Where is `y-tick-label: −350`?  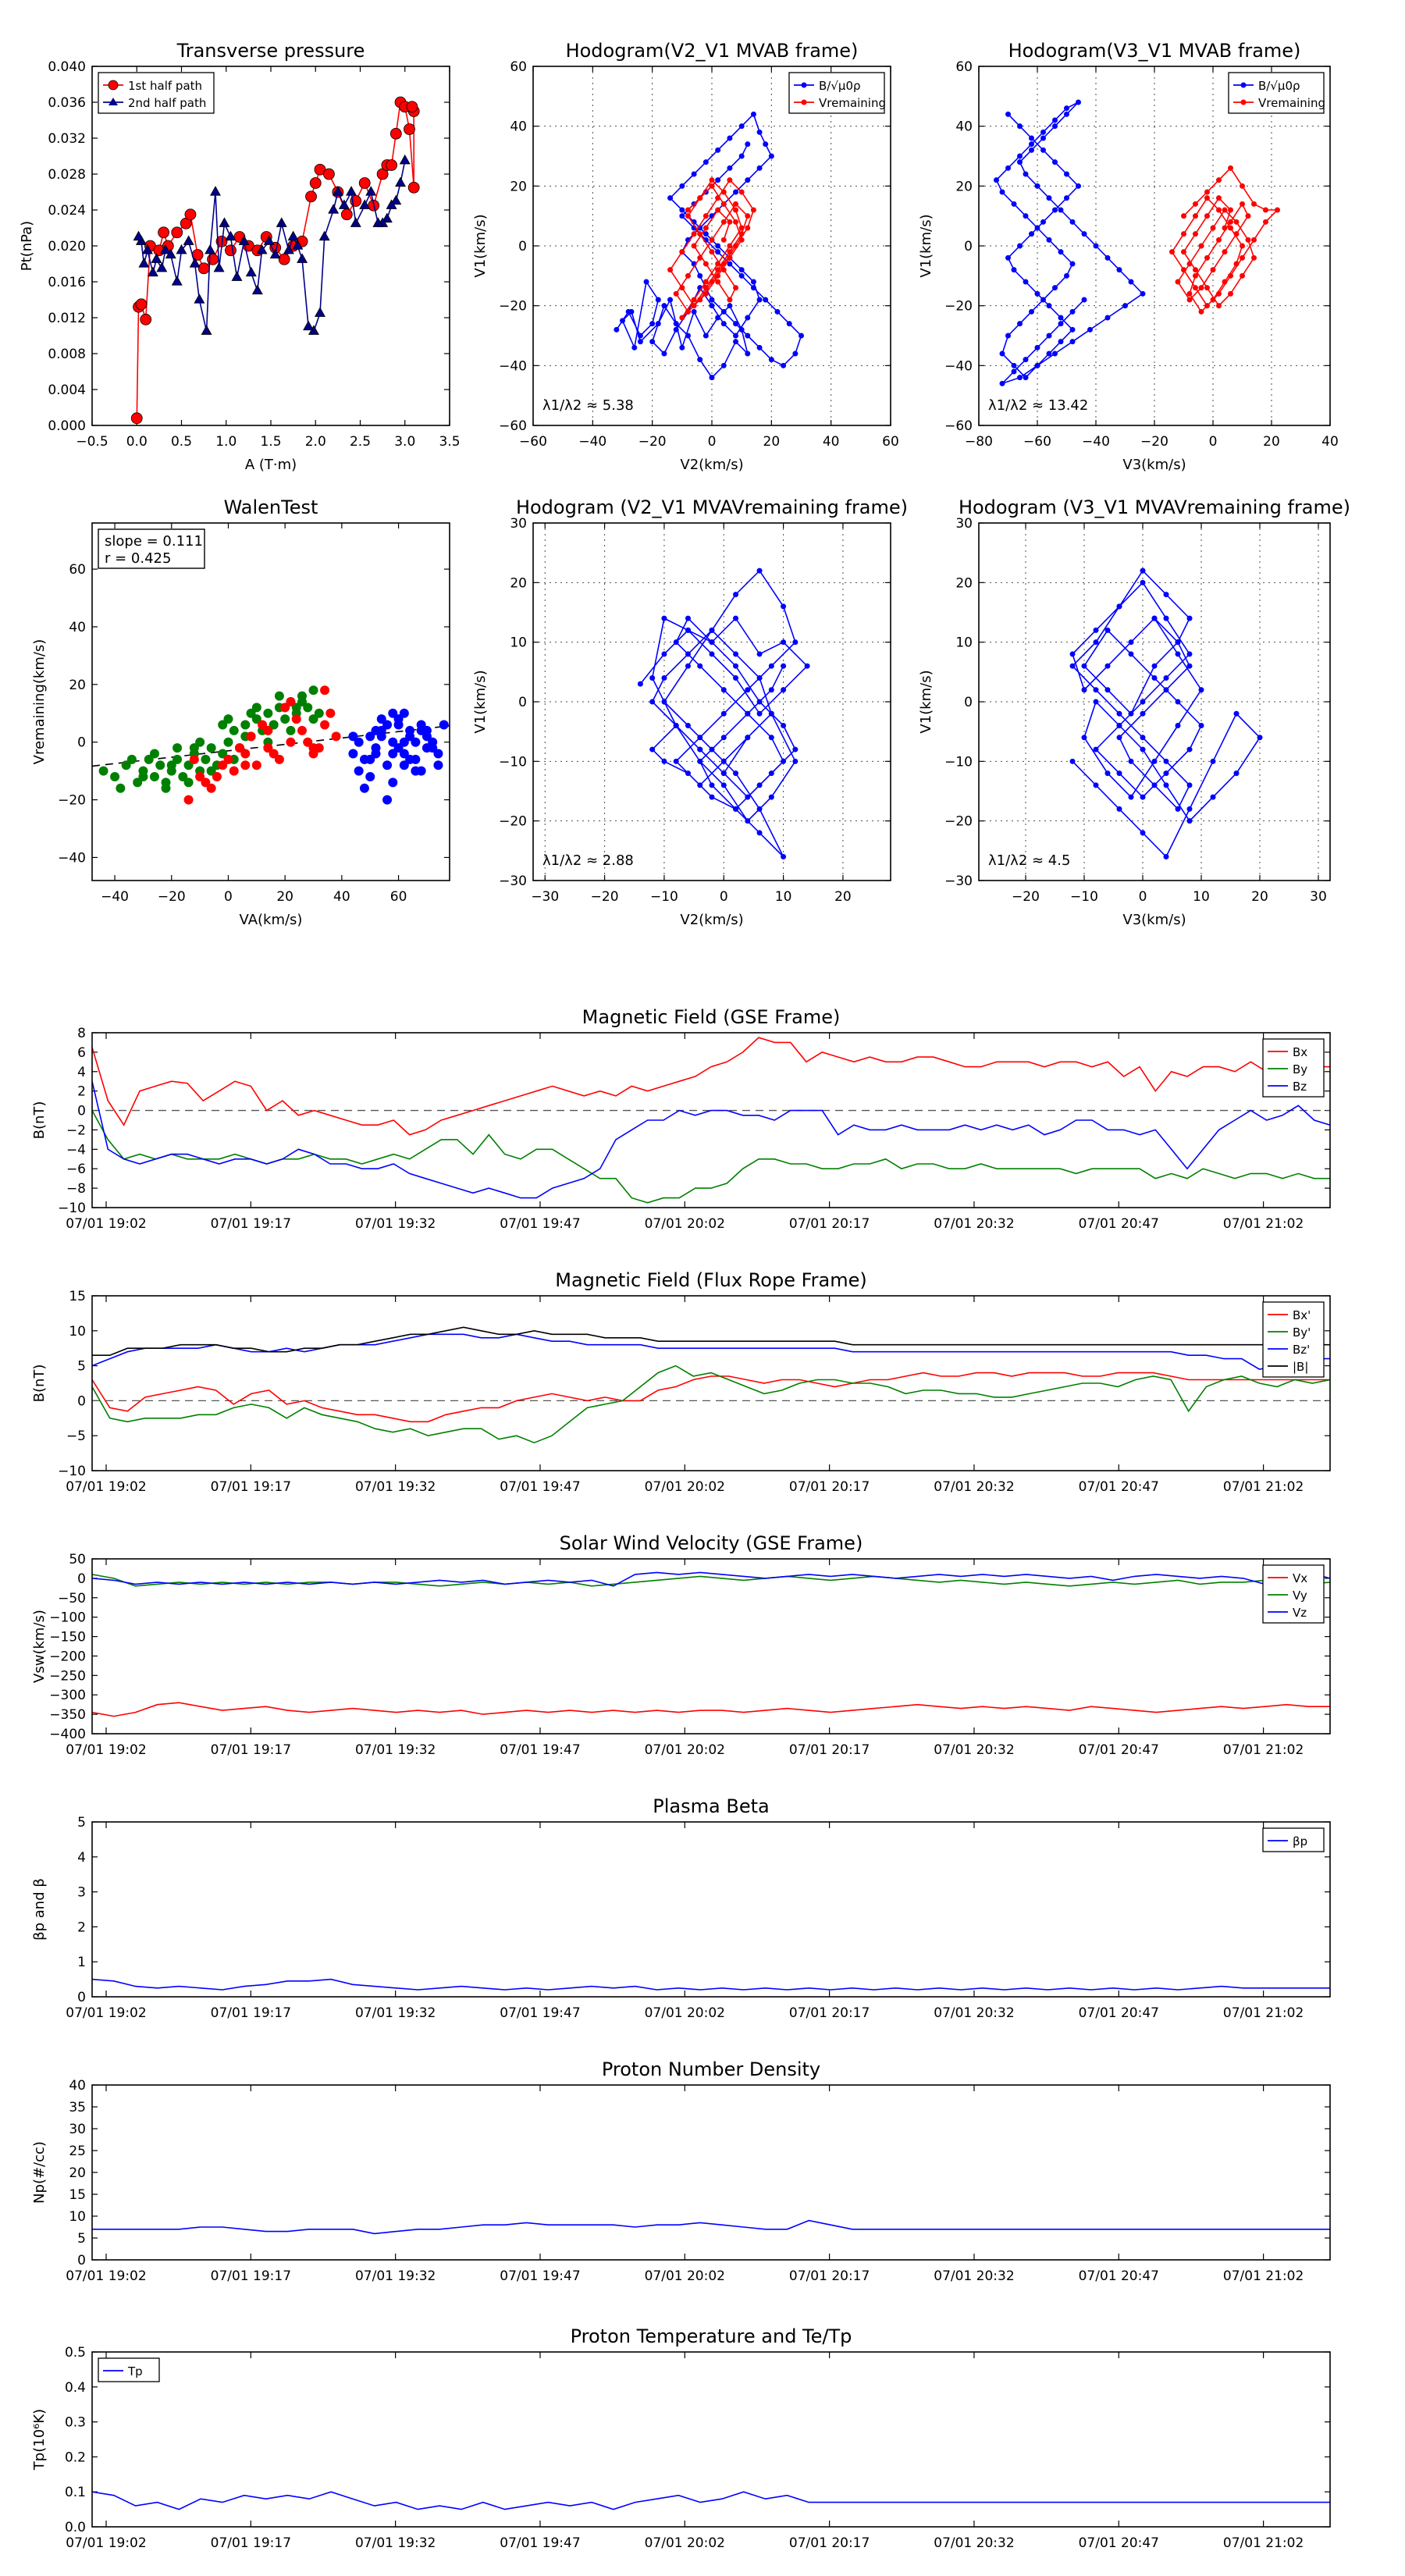
y-tick-label: −350 is located at coordinates (68, 1715).